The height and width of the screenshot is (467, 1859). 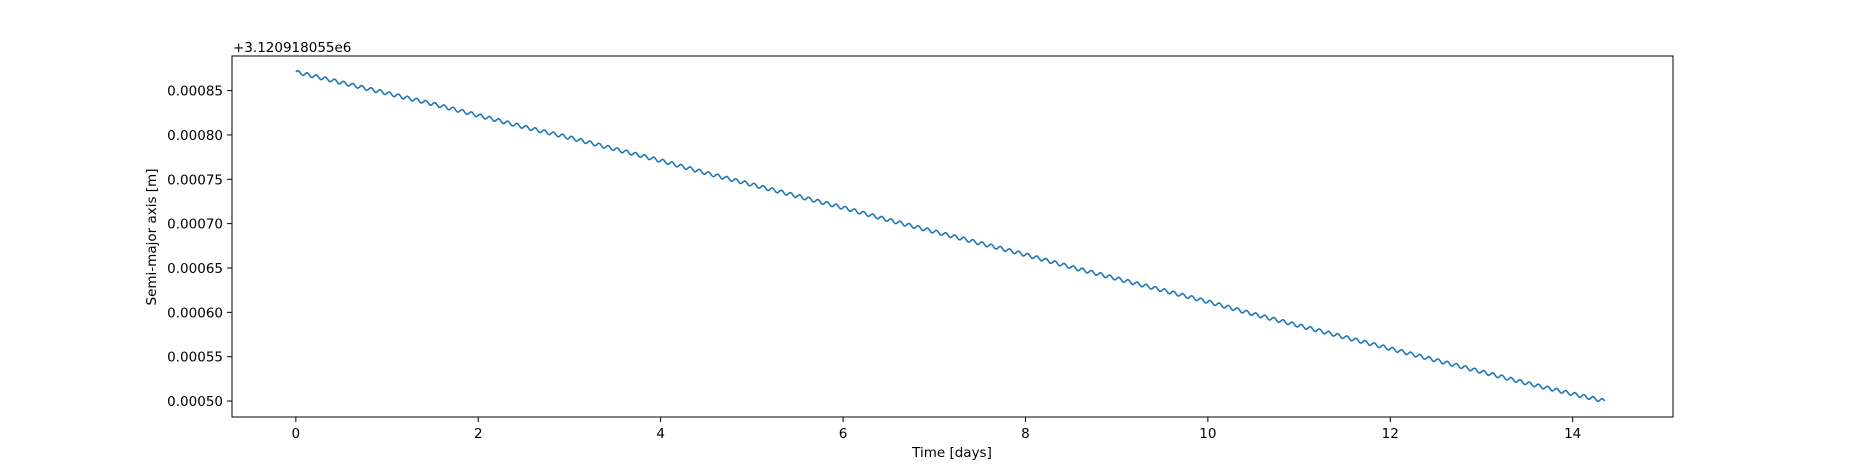 I want to click on y-offset-label: +3.120918055e6, so click(x=292, y=48).